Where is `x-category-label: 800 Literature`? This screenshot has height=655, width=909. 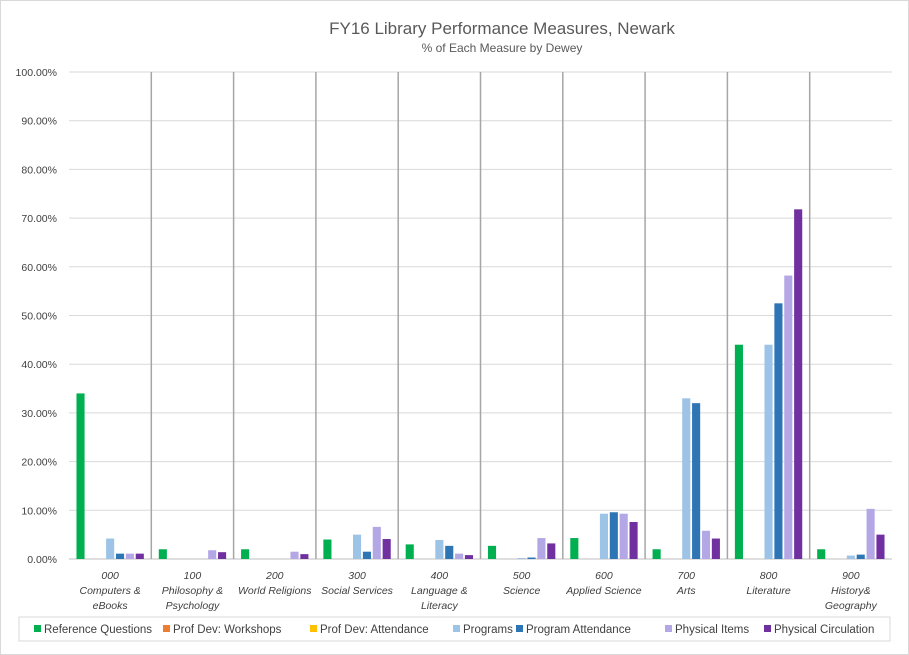 x-category-label: 800 Literature is located at coordinates (768, 583).